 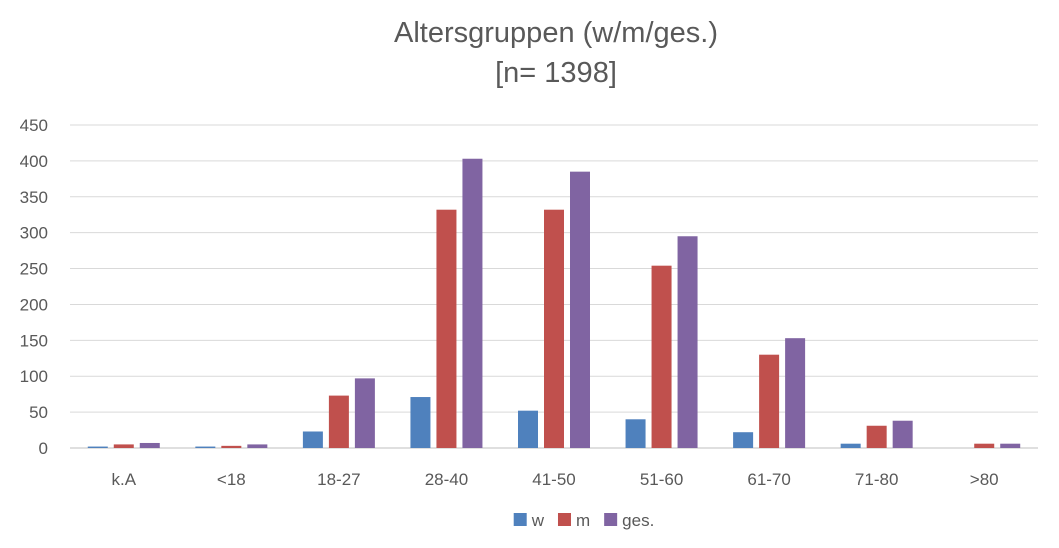 What do you see at coordinates (34, 340) in the screenshot?
I see `y-tick-label: 150` at bounding box center [34, 340].